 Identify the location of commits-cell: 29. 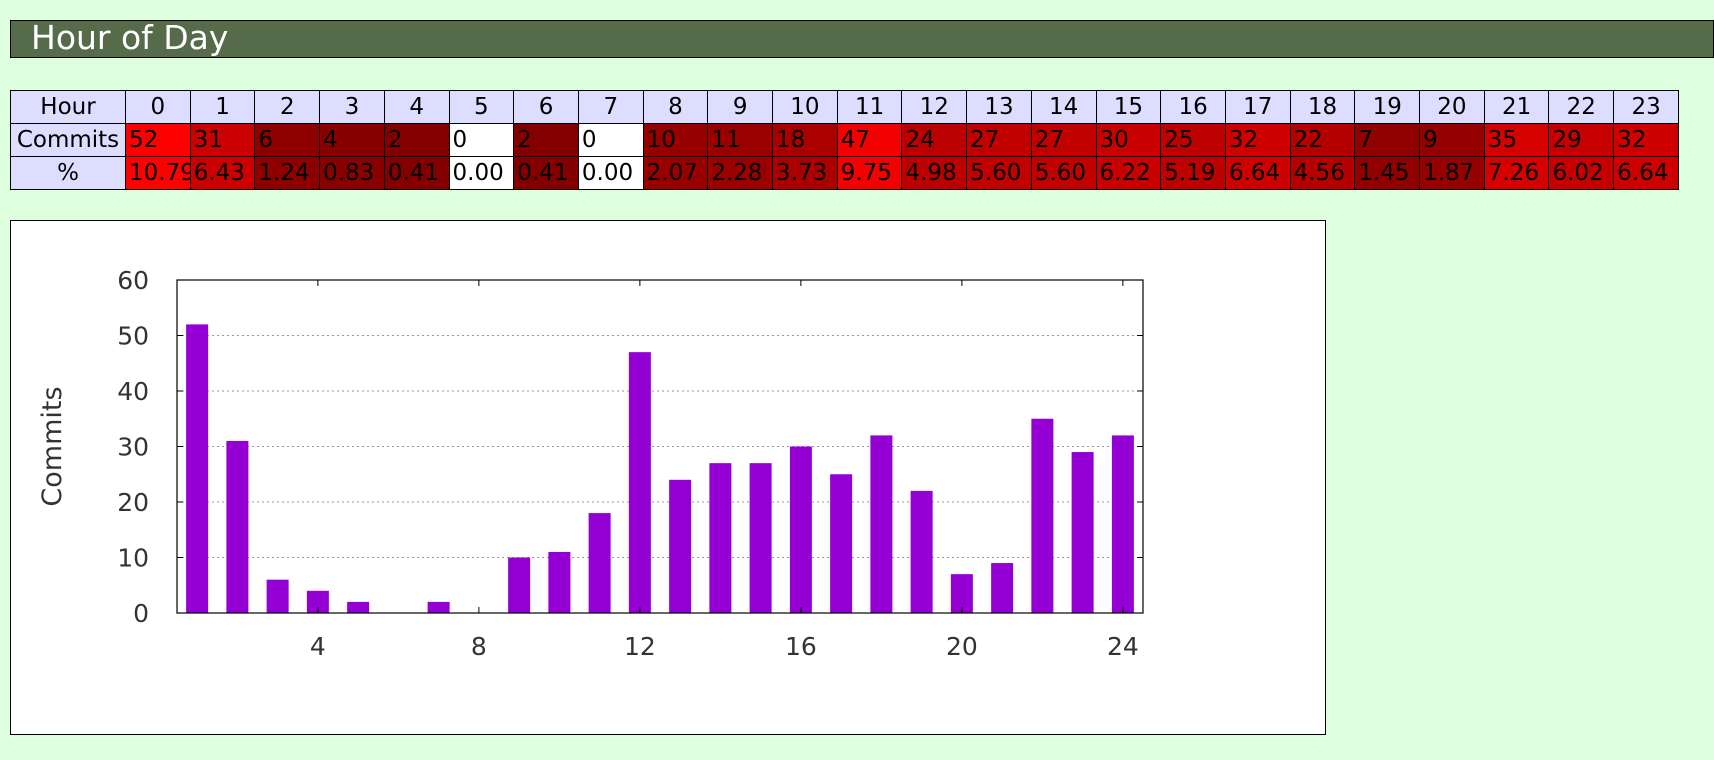
(1581, 140).